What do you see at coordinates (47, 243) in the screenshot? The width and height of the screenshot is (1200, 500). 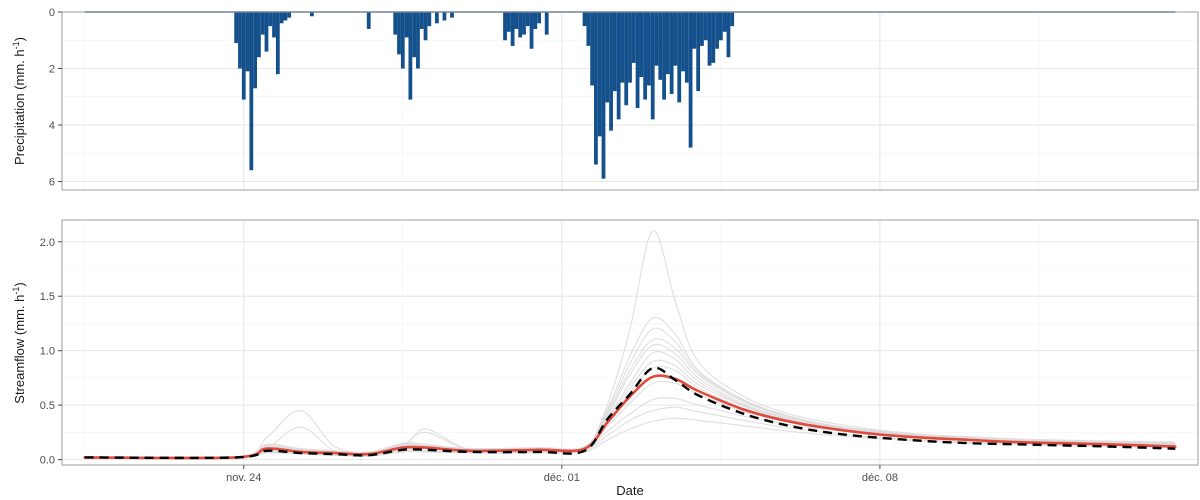 I see `streamflow-y-tick-label: 2.0` at bounding box center [47, 243].